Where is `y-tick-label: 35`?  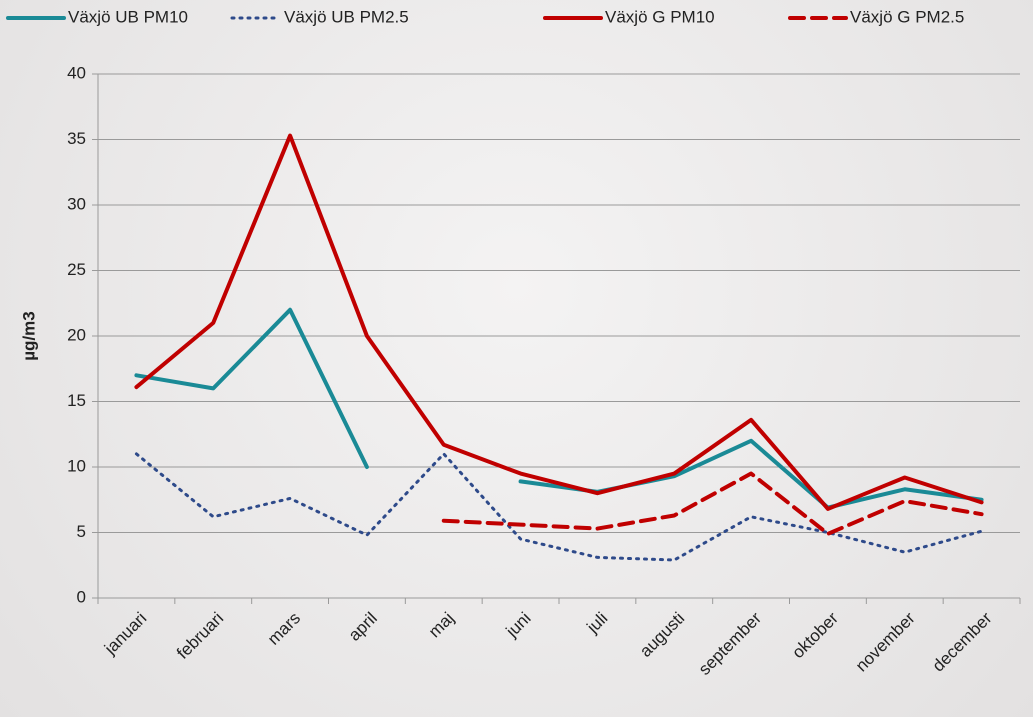
y-tick-label: 35 is located at coordinates (76, 138).